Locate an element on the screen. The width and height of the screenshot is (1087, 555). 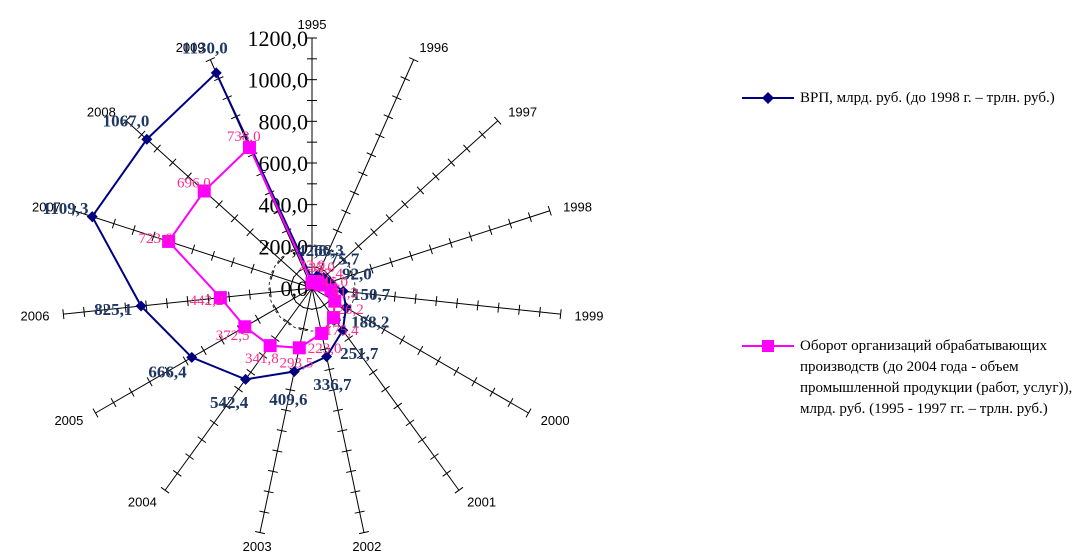
series-2-data-label: 738,0 is located at coordinates (244, 137).